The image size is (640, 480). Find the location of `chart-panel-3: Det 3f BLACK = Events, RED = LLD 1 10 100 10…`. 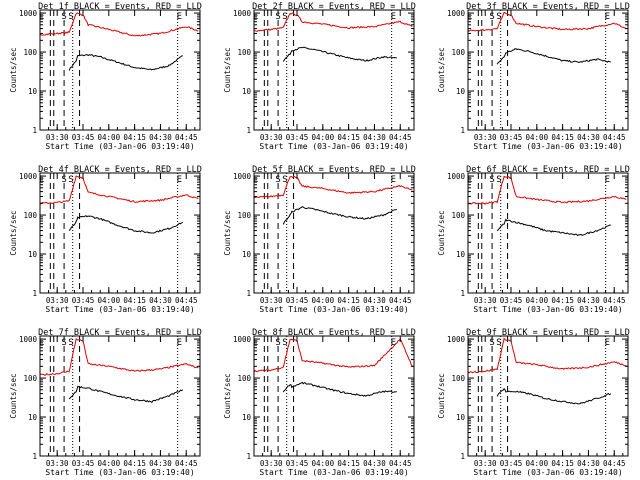

chart-panel-3: Det 3f BLACK = Events, RED = LLD 1 10 100 10… is located at coordinates (533, 76).